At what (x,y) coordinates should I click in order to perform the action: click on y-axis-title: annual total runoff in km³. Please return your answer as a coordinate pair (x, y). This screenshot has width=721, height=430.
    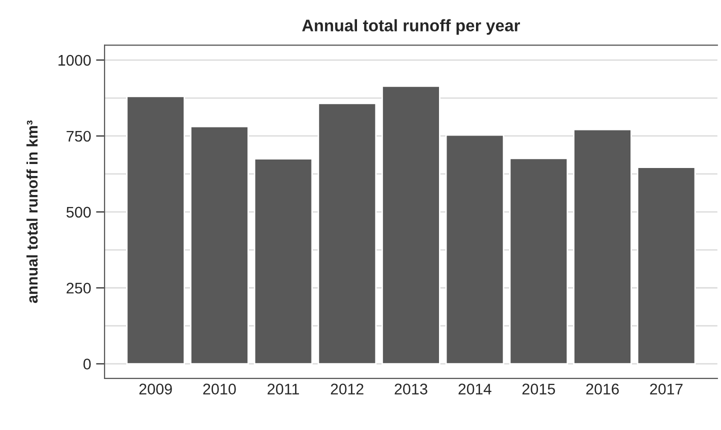
    Looking at the image, I should click on (32, 211).